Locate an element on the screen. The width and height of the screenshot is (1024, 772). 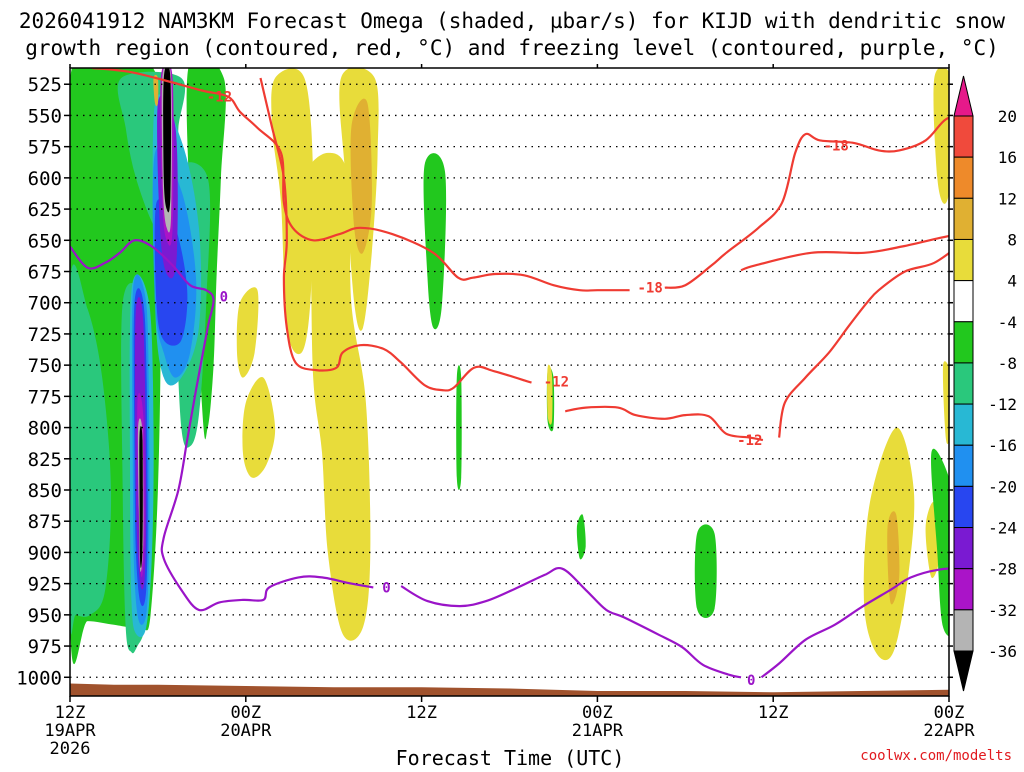
y-tick-label: 1000 is located at coordinates (39, 678).